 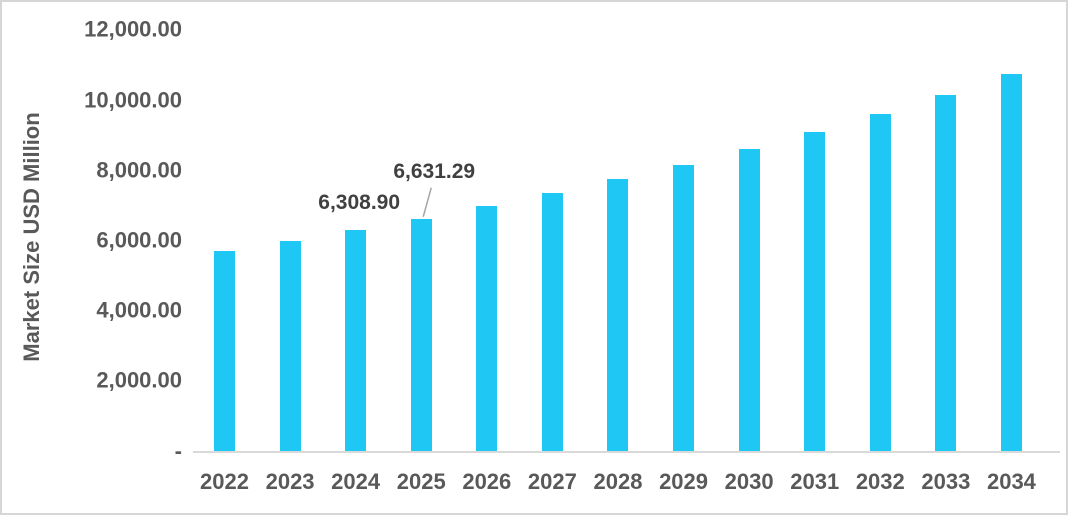 I want to click on y-tick-label: 2,000.00, so click(x=139, y=380).